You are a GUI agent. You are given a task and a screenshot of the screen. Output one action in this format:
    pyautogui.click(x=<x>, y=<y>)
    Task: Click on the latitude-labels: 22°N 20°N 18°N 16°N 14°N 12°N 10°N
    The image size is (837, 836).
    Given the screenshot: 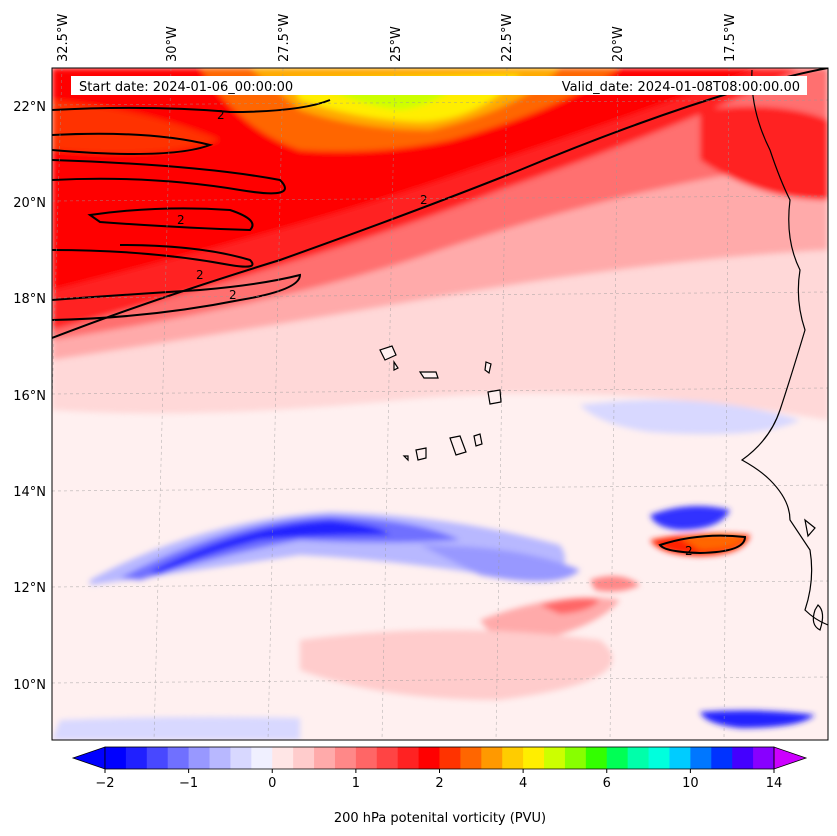 What is the action you would take?
    pyautogui.click(x=29, y=396)
    